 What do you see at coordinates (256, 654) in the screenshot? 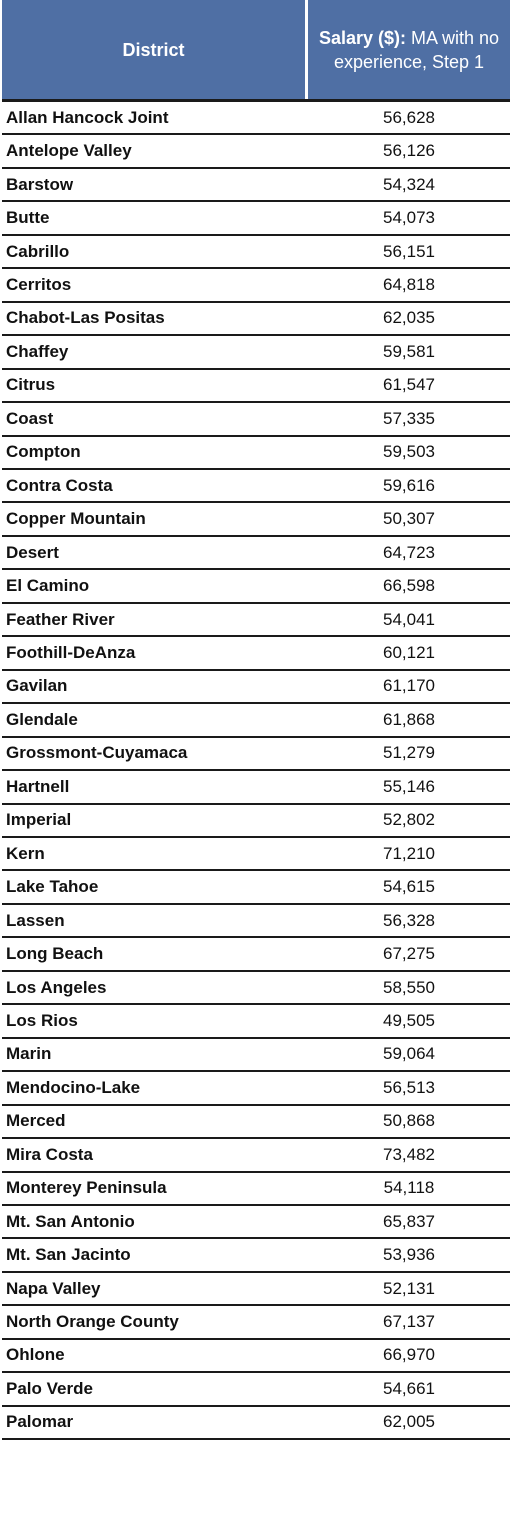
I see `table-row: Foothill-DeAnza 60,121` at bounding box center [256, 654].